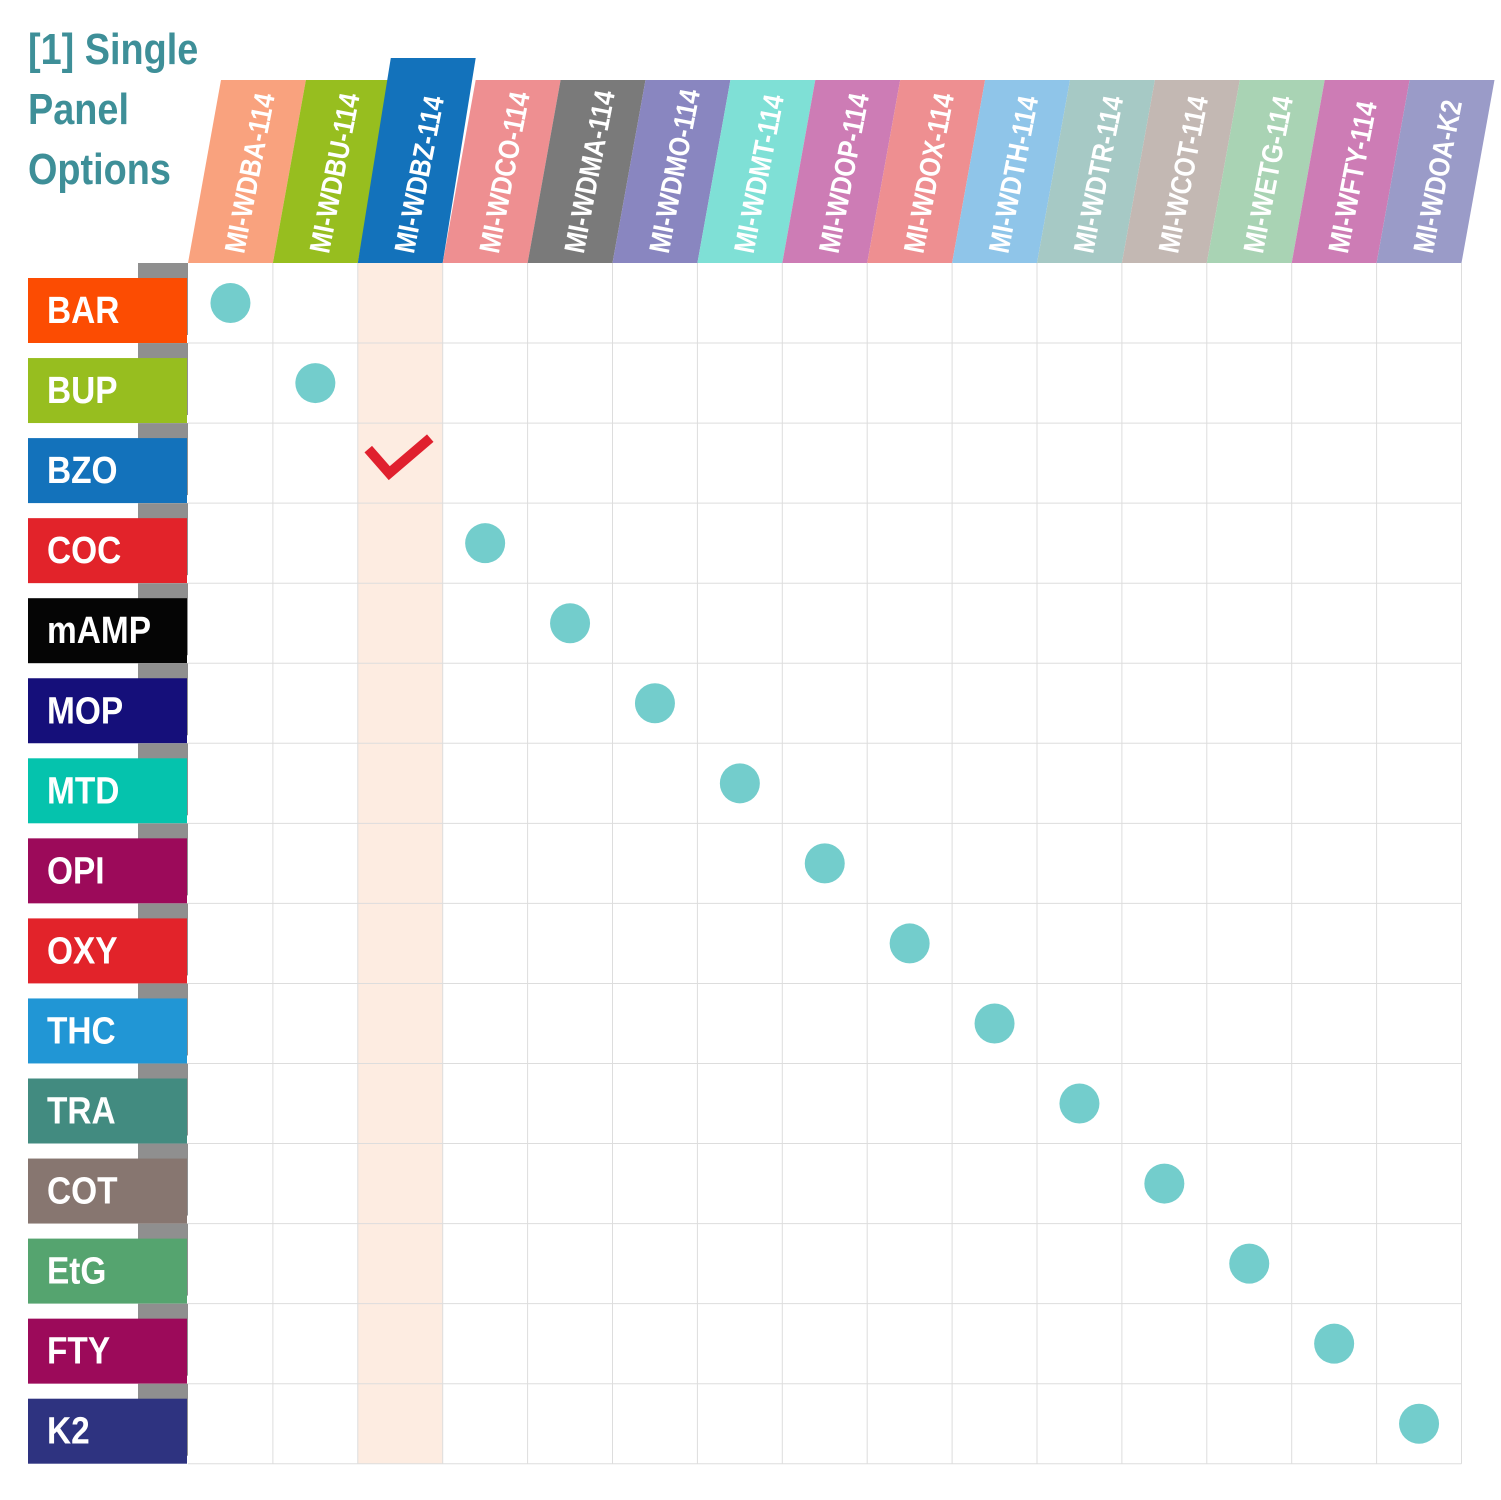 The height and width of the screenshot is (1500, 1501). I want to click on row-label: OXY, so click(82, 950).